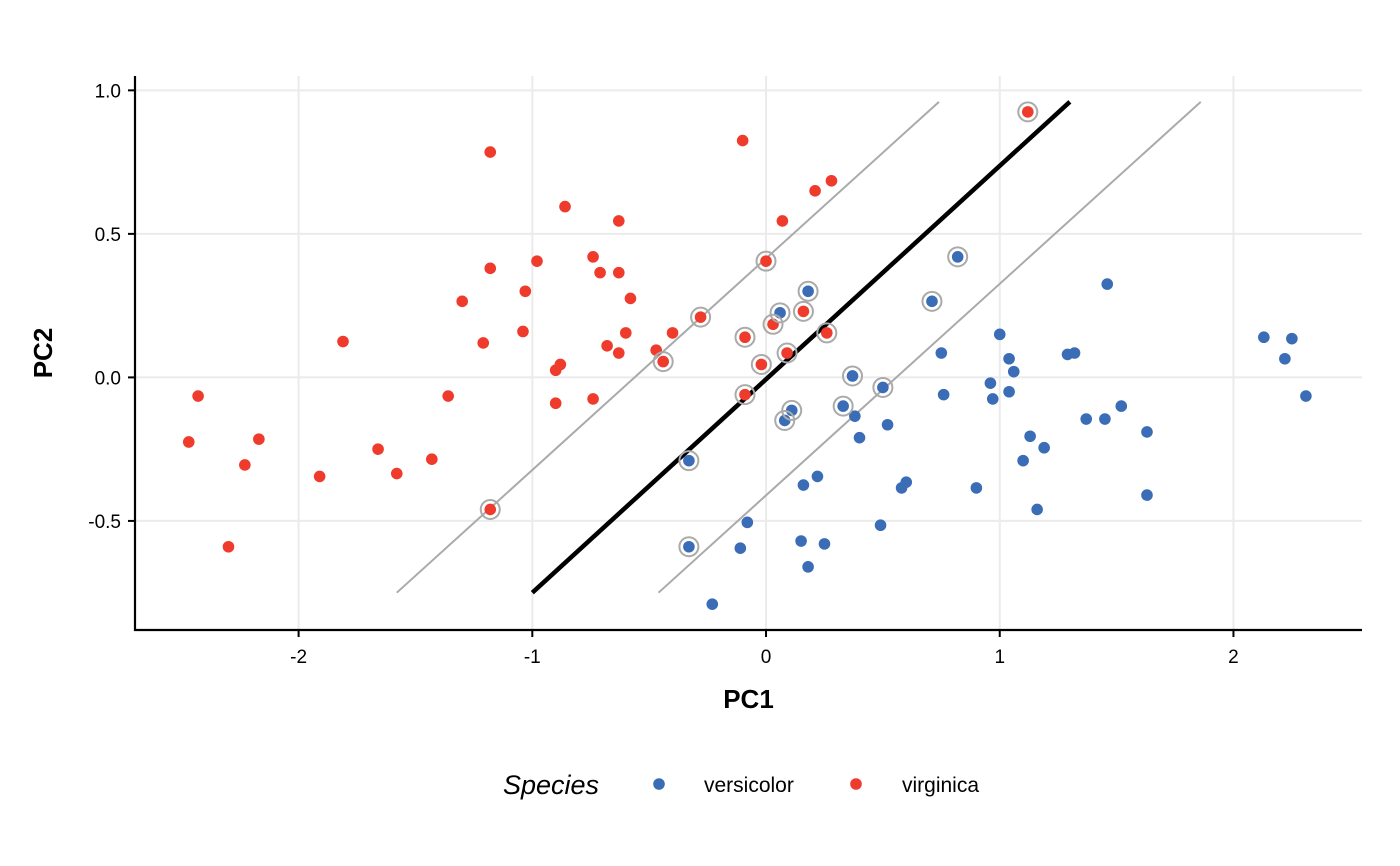 Image resolution: width=1400 pixels, height=866 pixels. I want to click on y-tick-label: 0.0, so click(108, 378).